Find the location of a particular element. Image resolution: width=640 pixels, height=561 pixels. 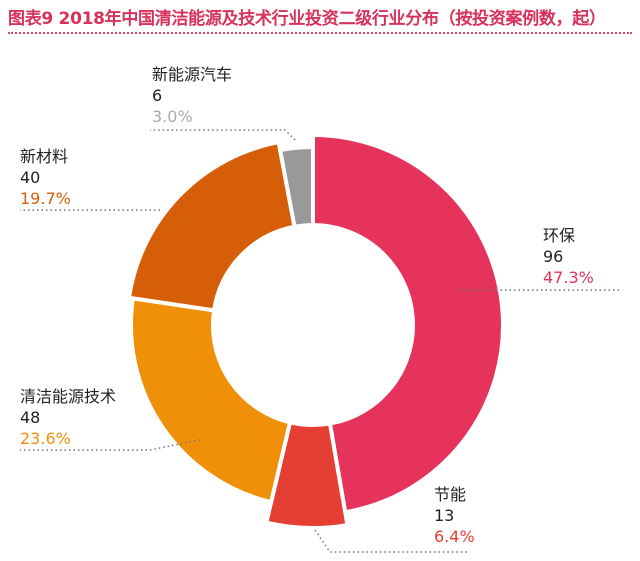

label-energy-saving: 节能 13 6.4% is located at coordinates (454, 515).